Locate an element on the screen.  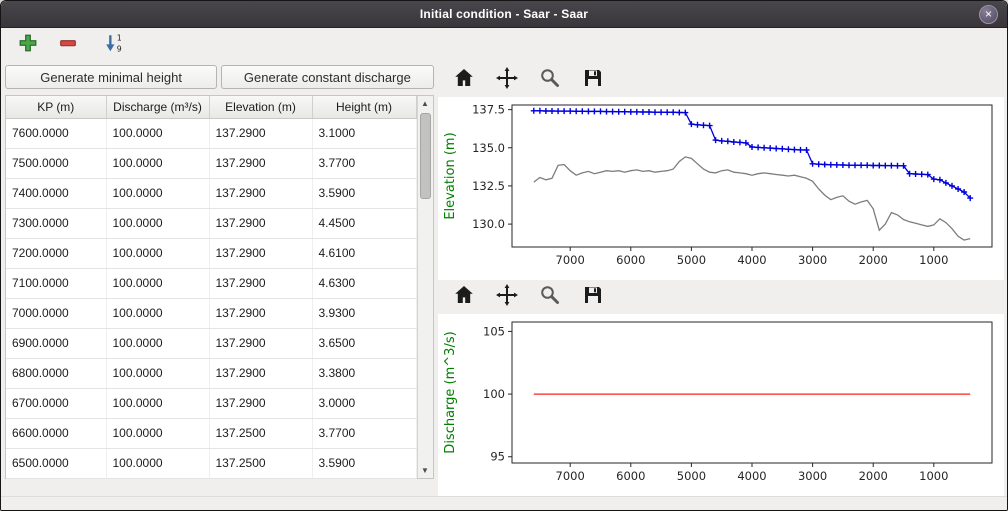
table-cell: 6600.0000 is located at coordinates (56, 433).